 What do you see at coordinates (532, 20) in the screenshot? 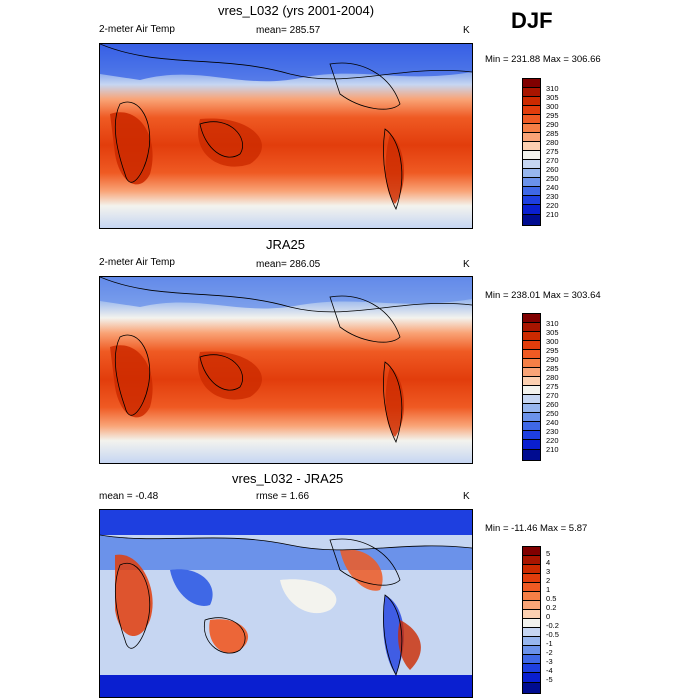
I see `season-label: DJF` at bounding box center [532, 20].